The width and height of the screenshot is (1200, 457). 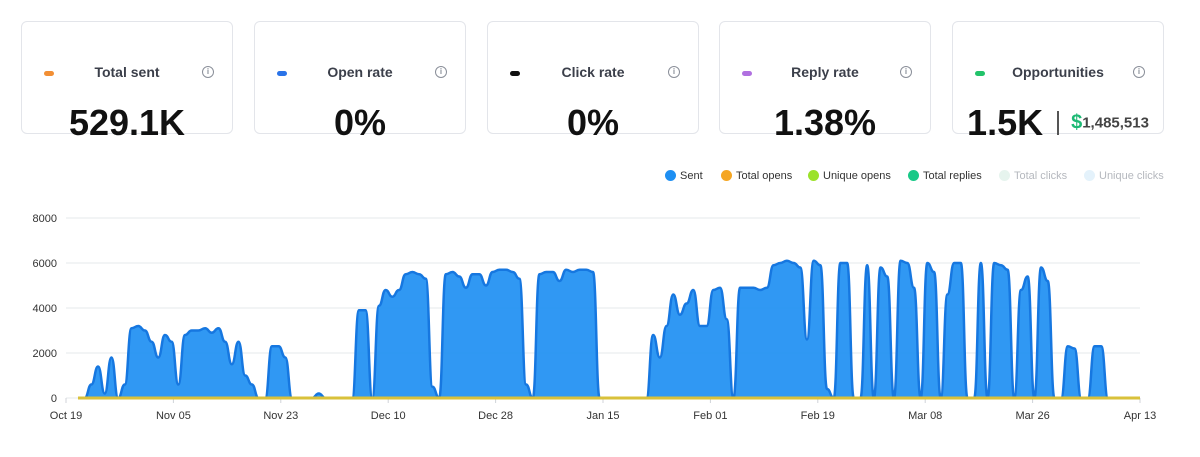 I want to click on legend-item-unique-opens: Unique opens, so click(x=849, y=176).